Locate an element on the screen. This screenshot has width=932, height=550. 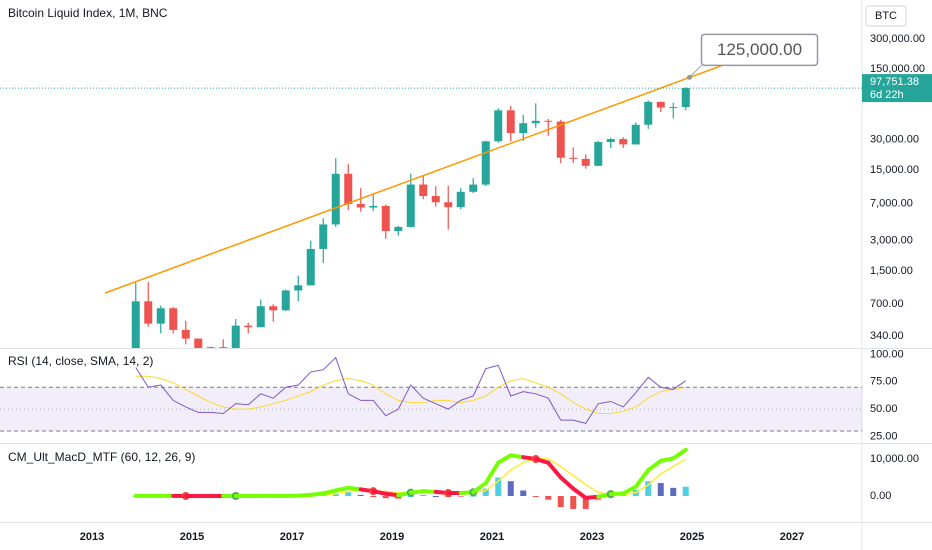
x-tick-label: 2013 is located at coordinates (92, 537).